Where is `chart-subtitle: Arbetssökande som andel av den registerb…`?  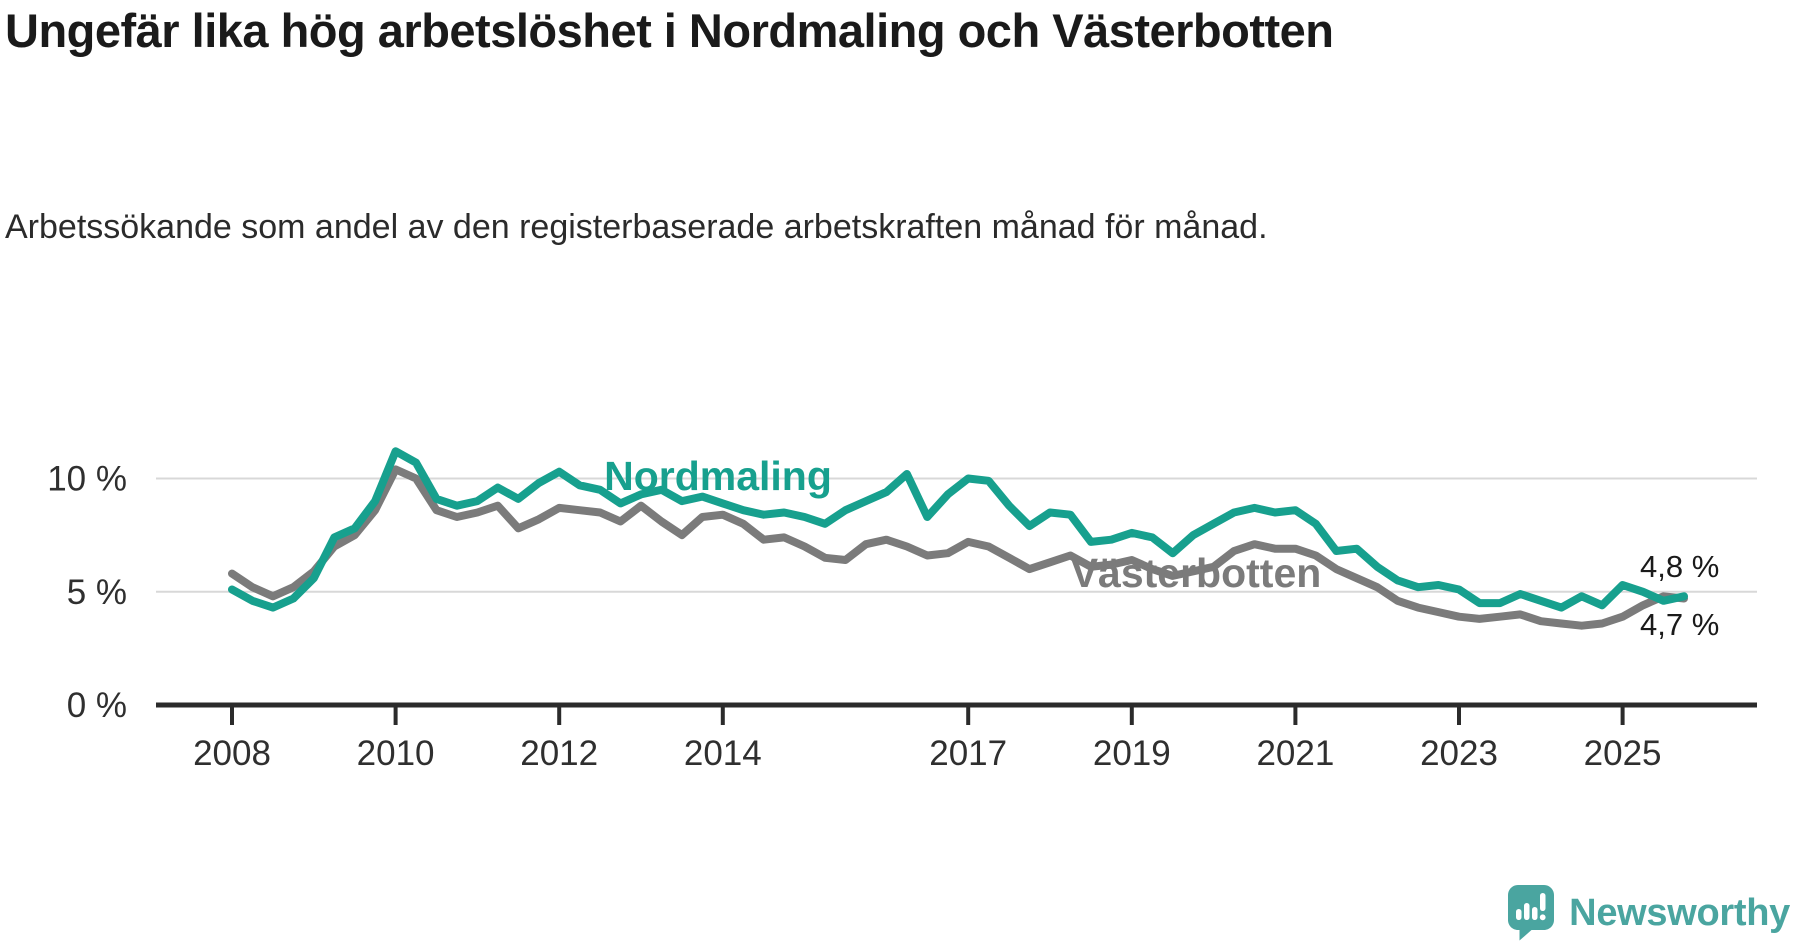
chart-subtitle: Arbetssökande som andel av den registerb… is located at coordinates (636, 227).